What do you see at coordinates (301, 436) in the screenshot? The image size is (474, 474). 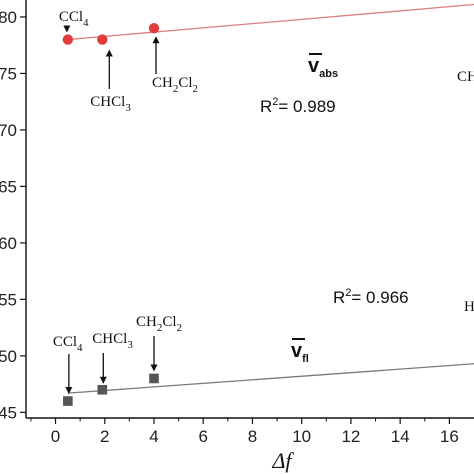 I see `x-tick-label: 10` at bounding box center [301, 436].